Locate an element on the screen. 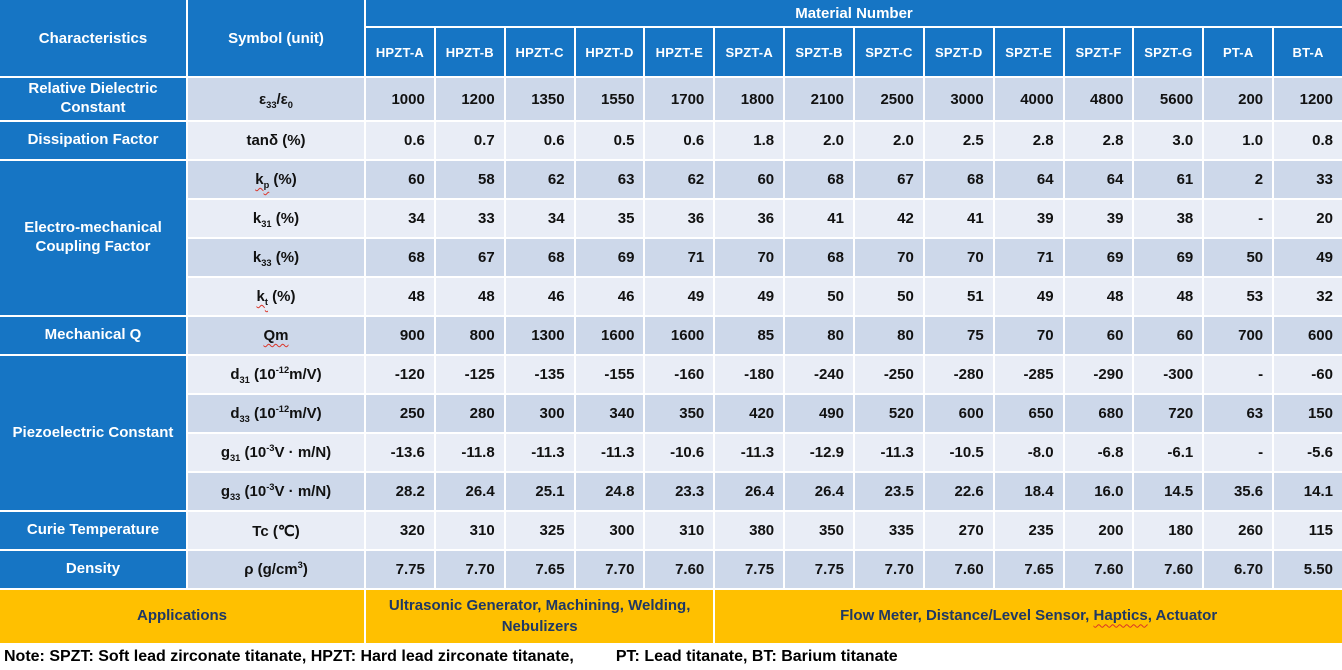  value-g31-HPZT-A: -13.6 is located at coordinates (400, 452).